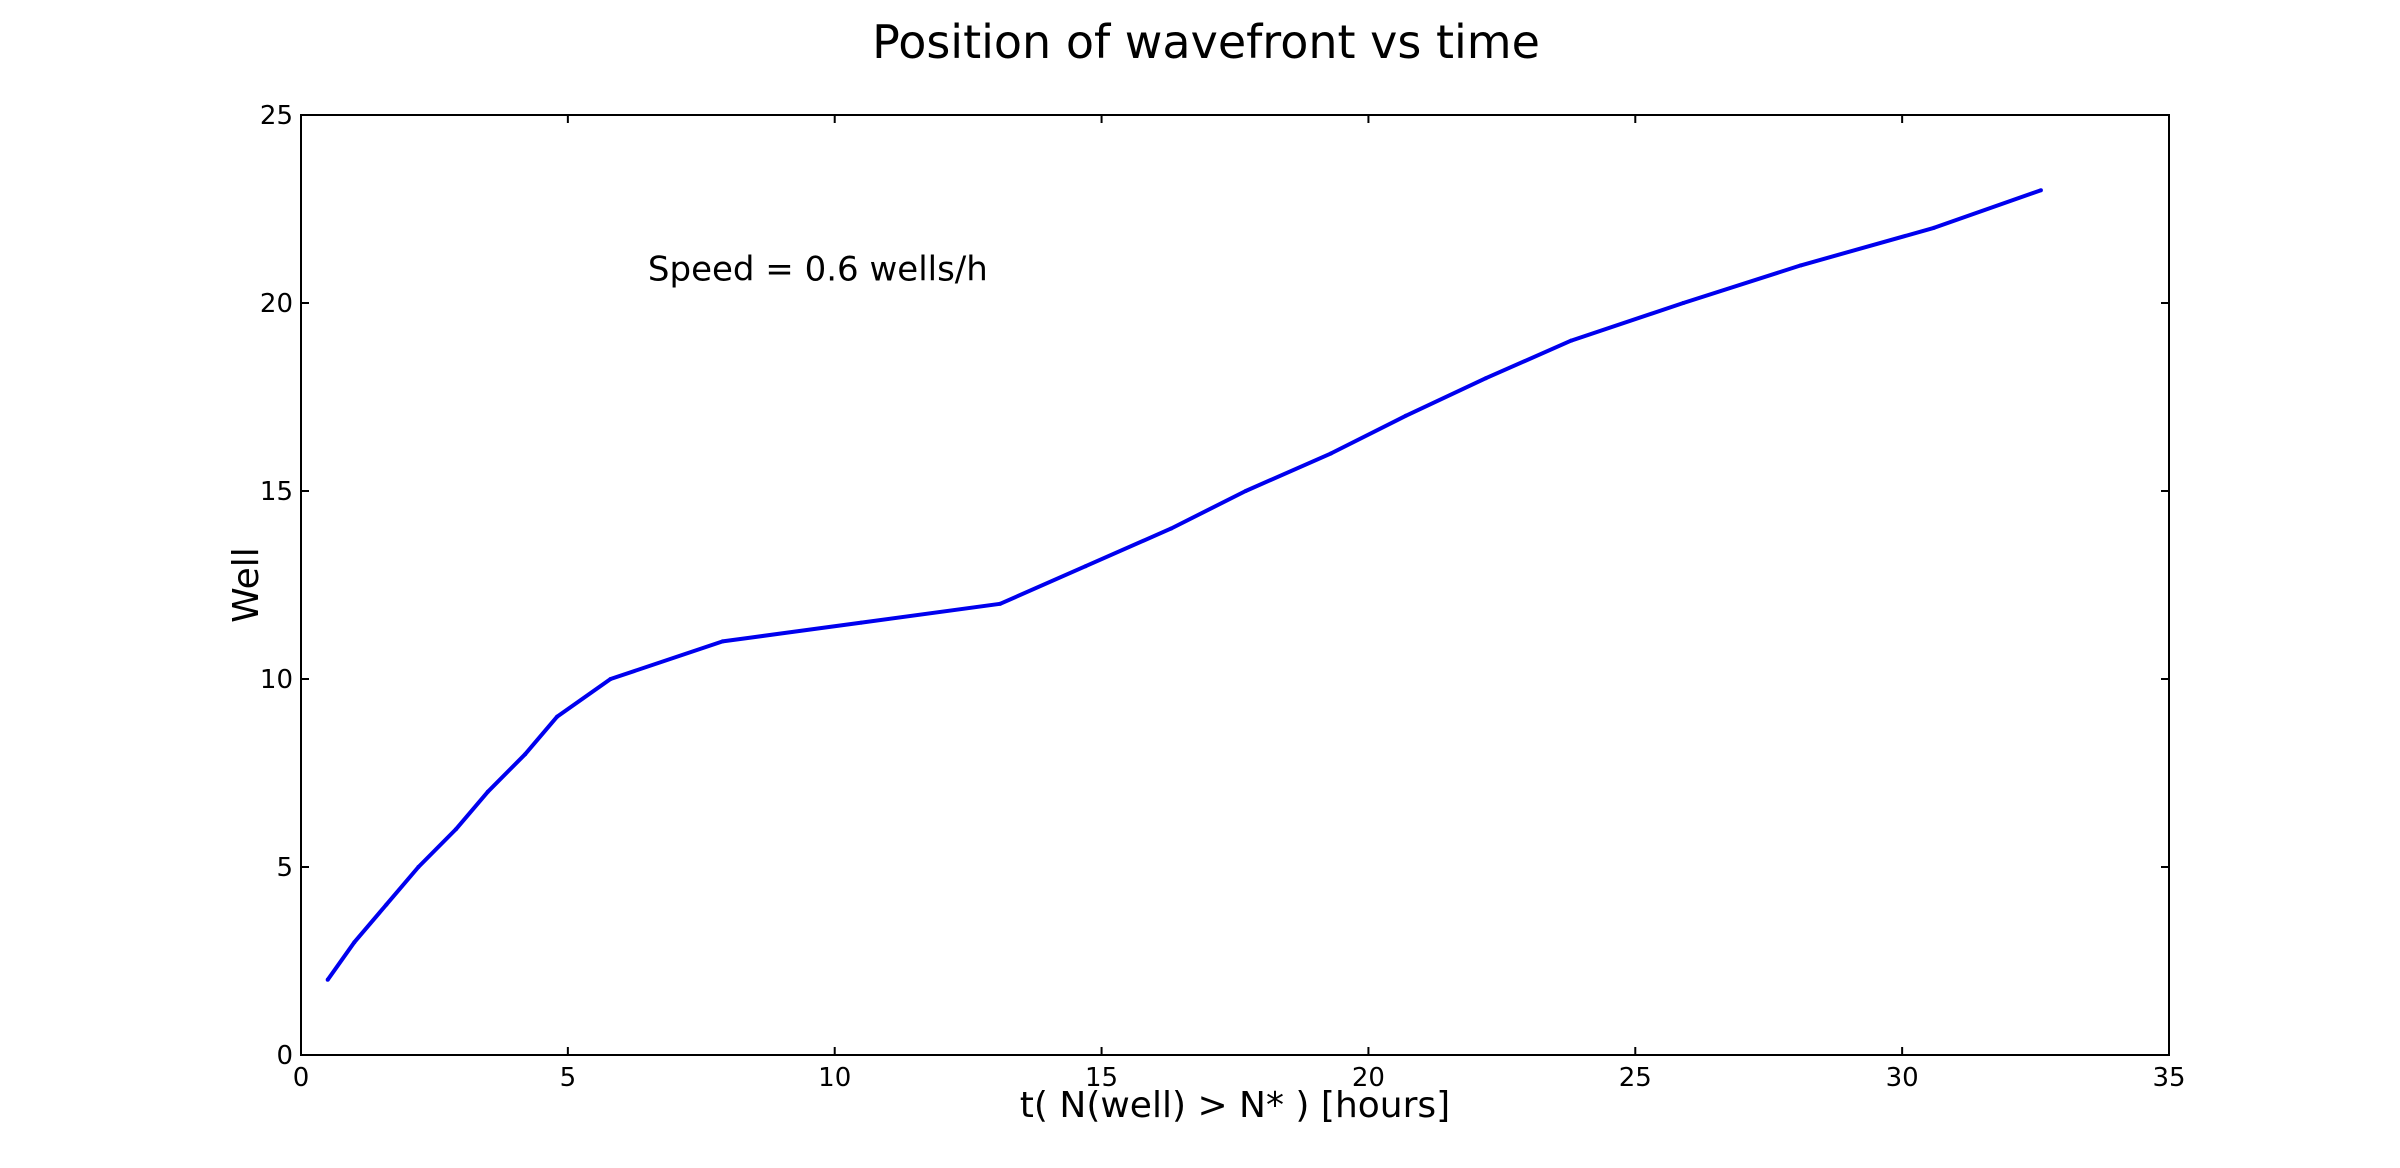 The width and height of the screenshot is (2400, 1168). I want to click on y-tick-label: 20, so click(276, 304).